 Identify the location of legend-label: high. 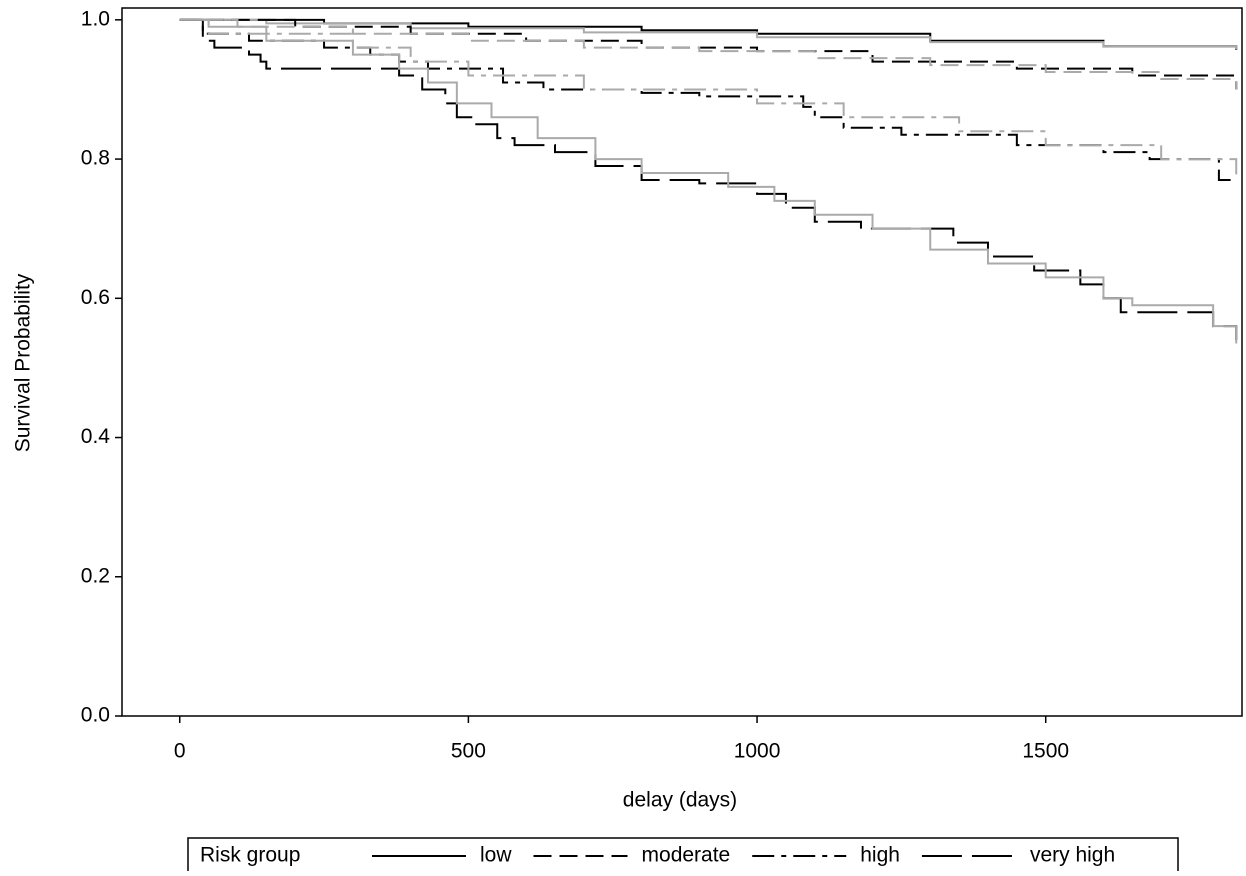
(880, 855).